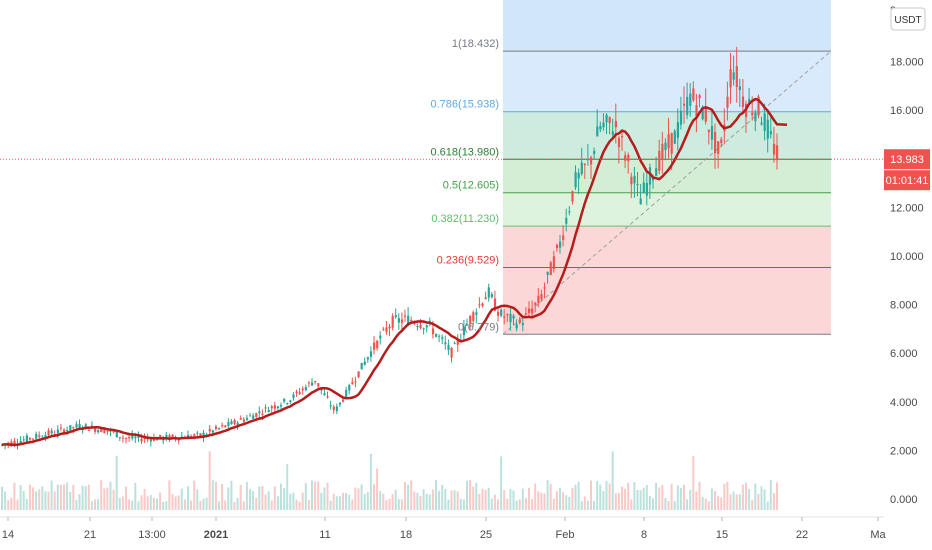  What do you see at coordinates (444, 529) in the screenshot?
I see `time-axis: 14 21 13:00 2021 11 18 25 Feb 8 15 22 Ma` at bounding box center [444, 529].